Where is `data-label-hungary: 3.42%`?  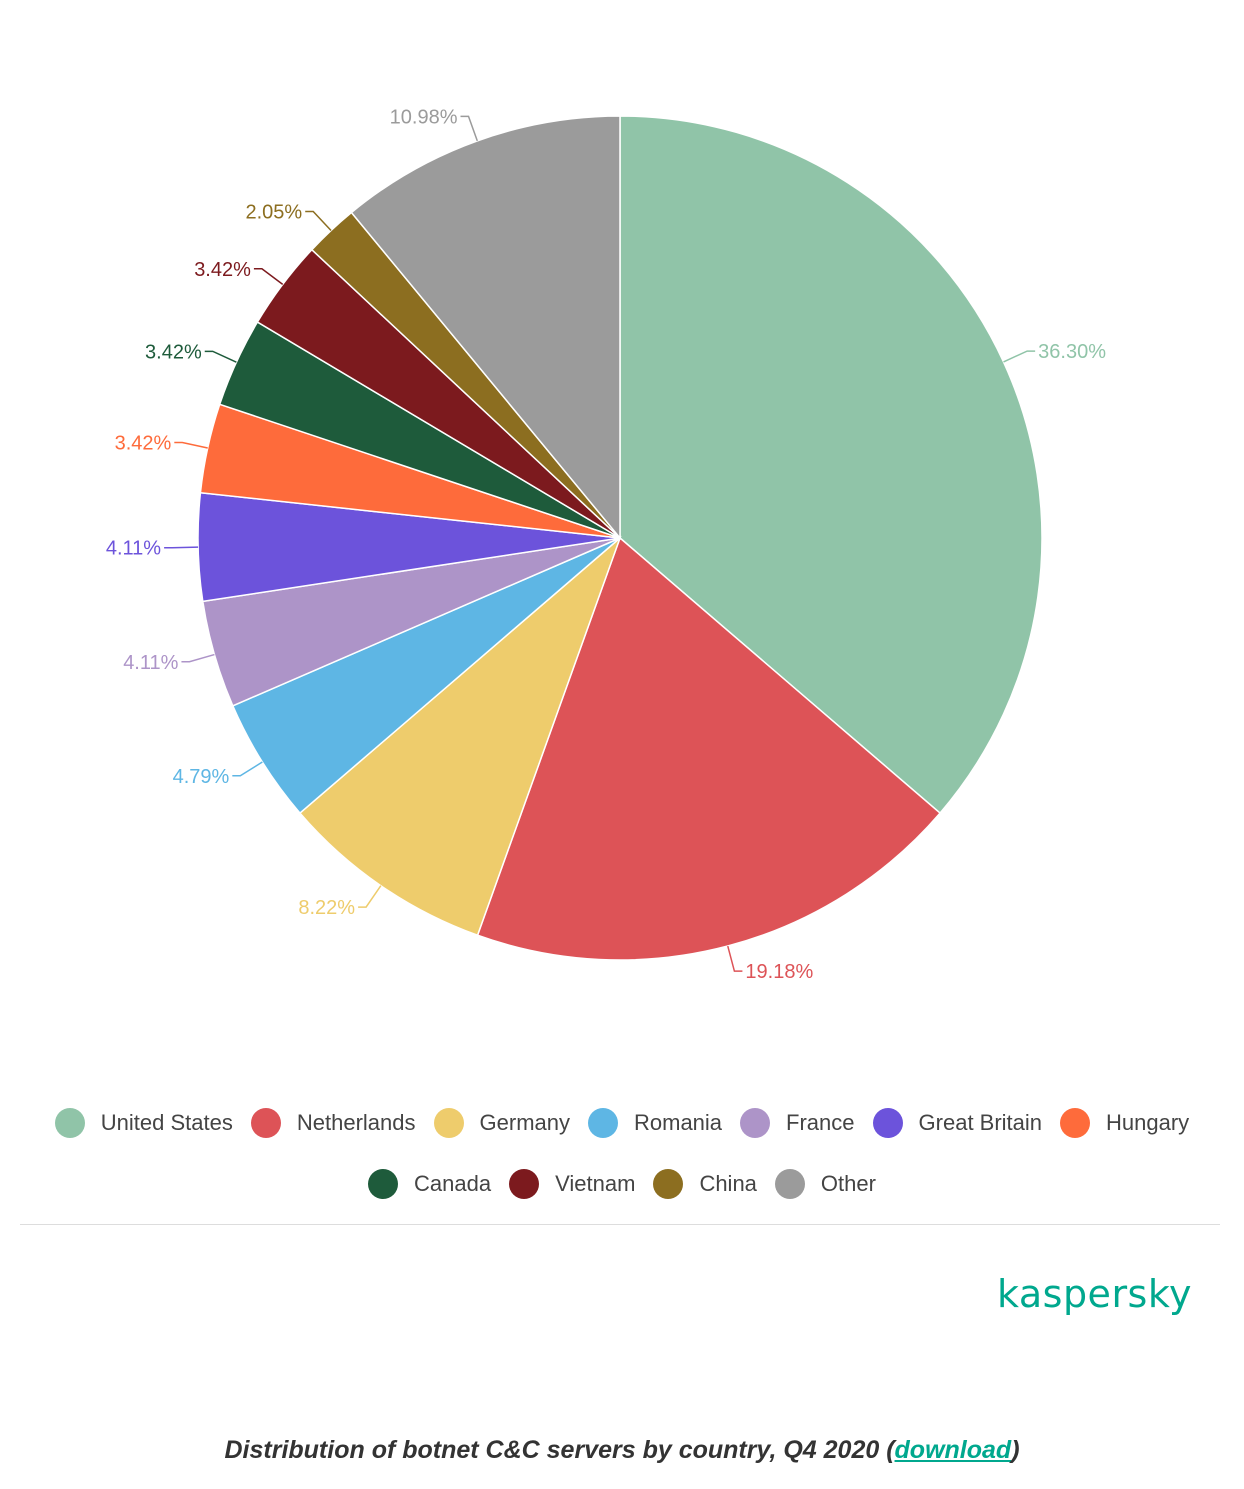
data-label-hungary: 3.42% is located at coordinates (143, 443).